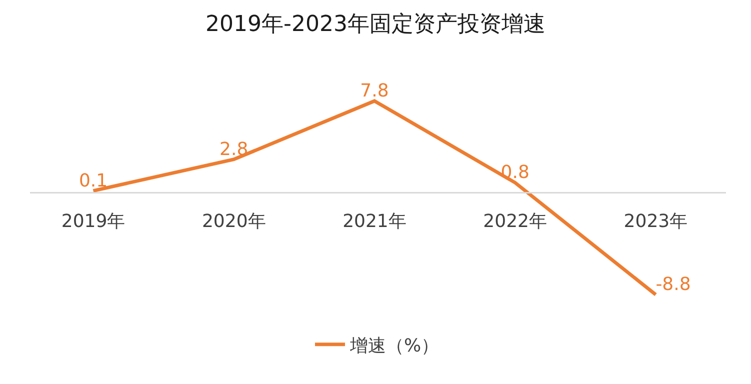 The image size is (751, 384). What do you see at coordinates (374, 221) in the screenshot?
I see `x-tick-label: 2021年` at bounding box center [374, 221].